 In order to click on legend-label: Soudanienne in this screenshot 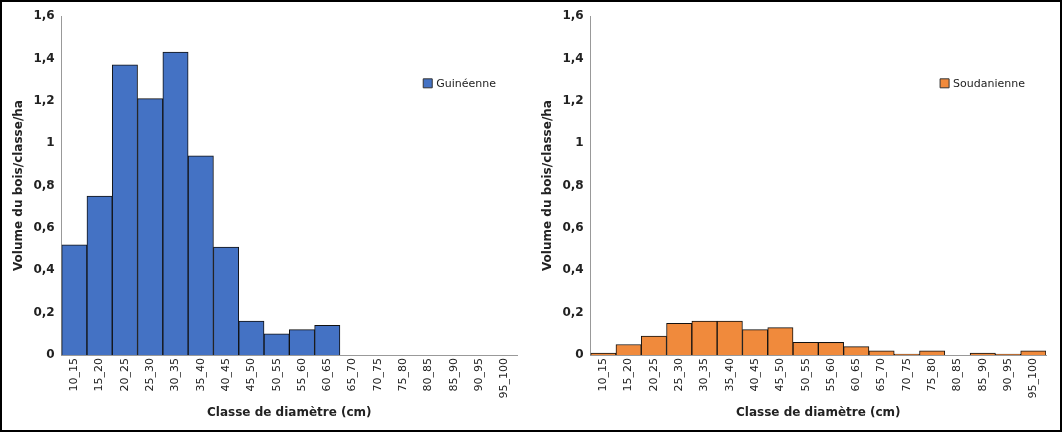, I will do `click(989, 83)`.